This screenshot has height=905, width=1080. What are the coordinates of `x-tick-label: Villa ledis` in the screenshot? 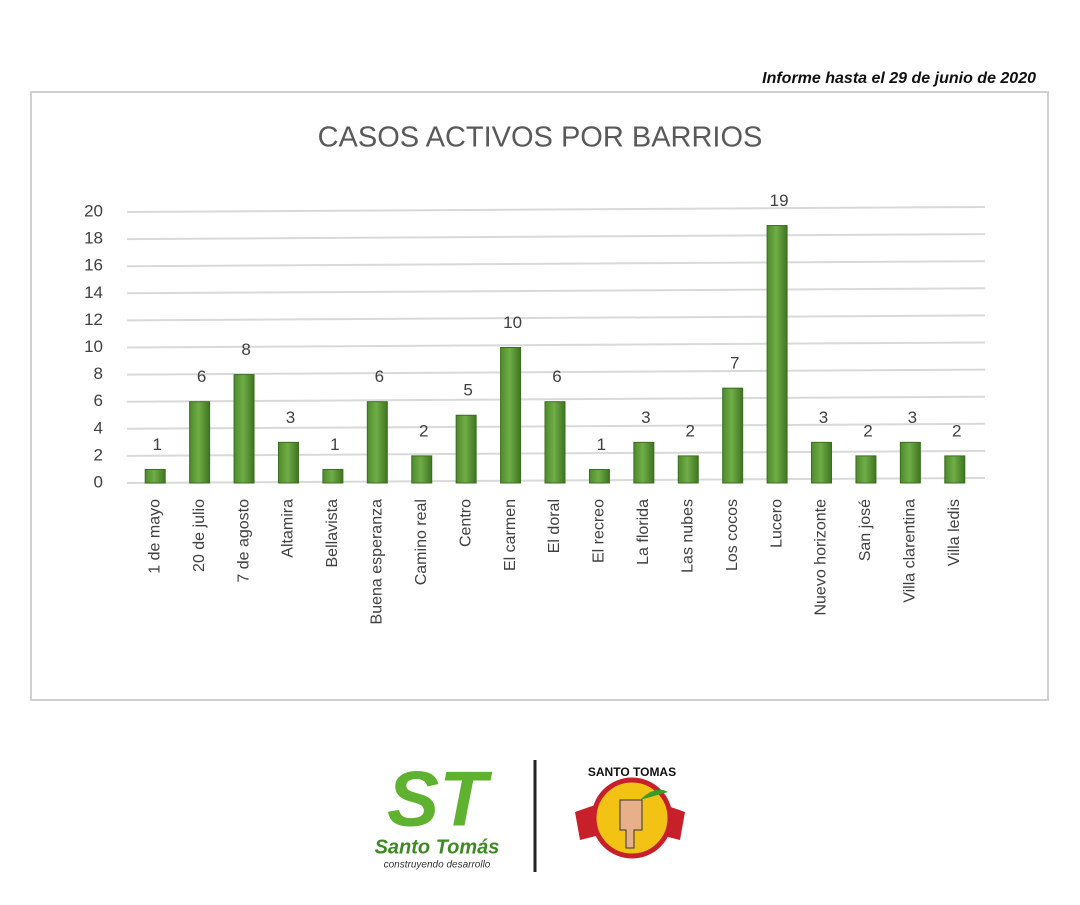 It's located at (954, 532).